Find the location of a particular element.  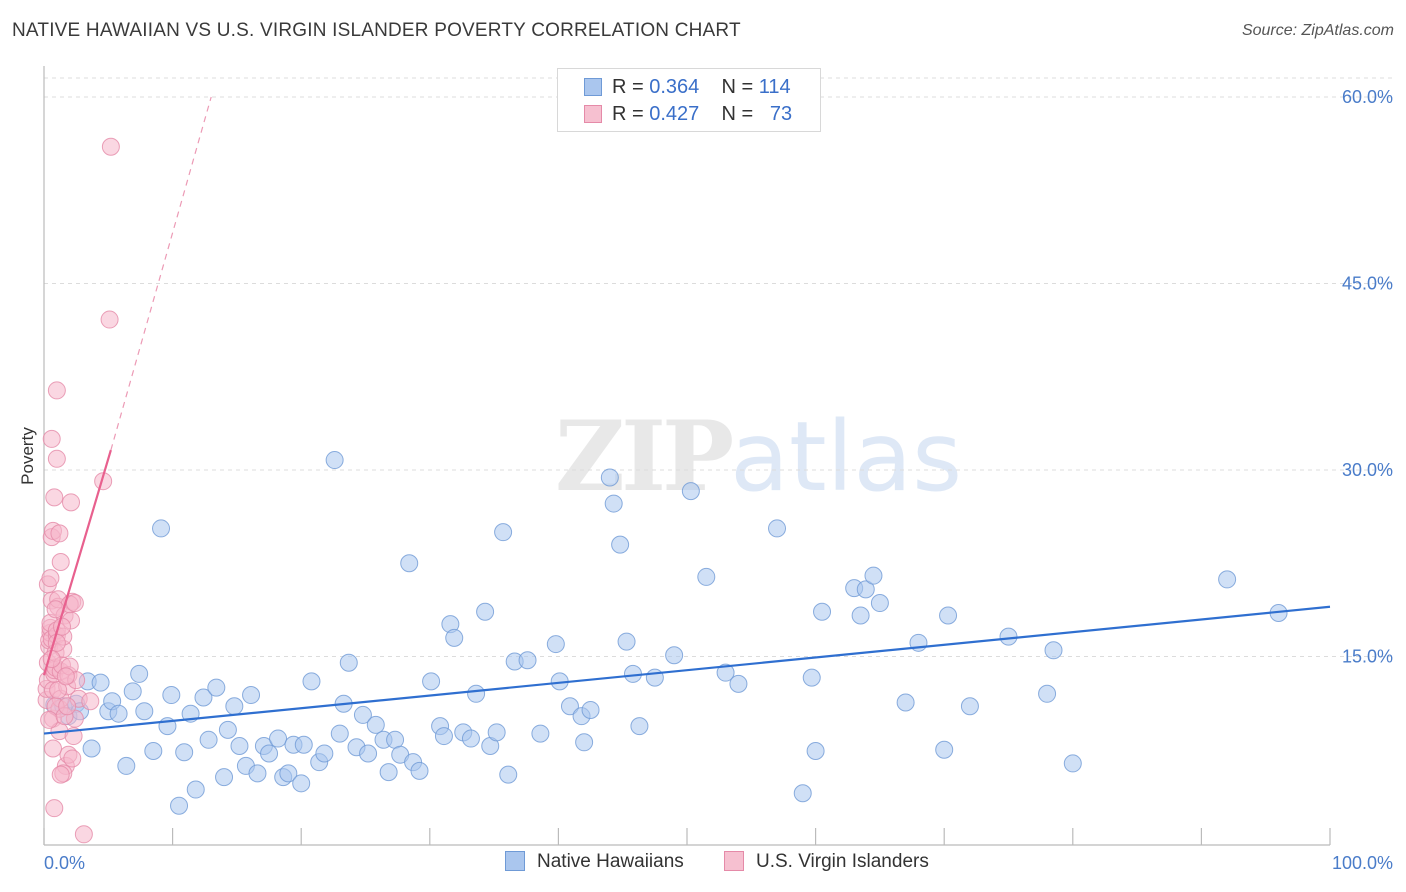

legend-row-us-virgin-islanders: R = 0.427 N = 73 is located at coordinates (688, 115).